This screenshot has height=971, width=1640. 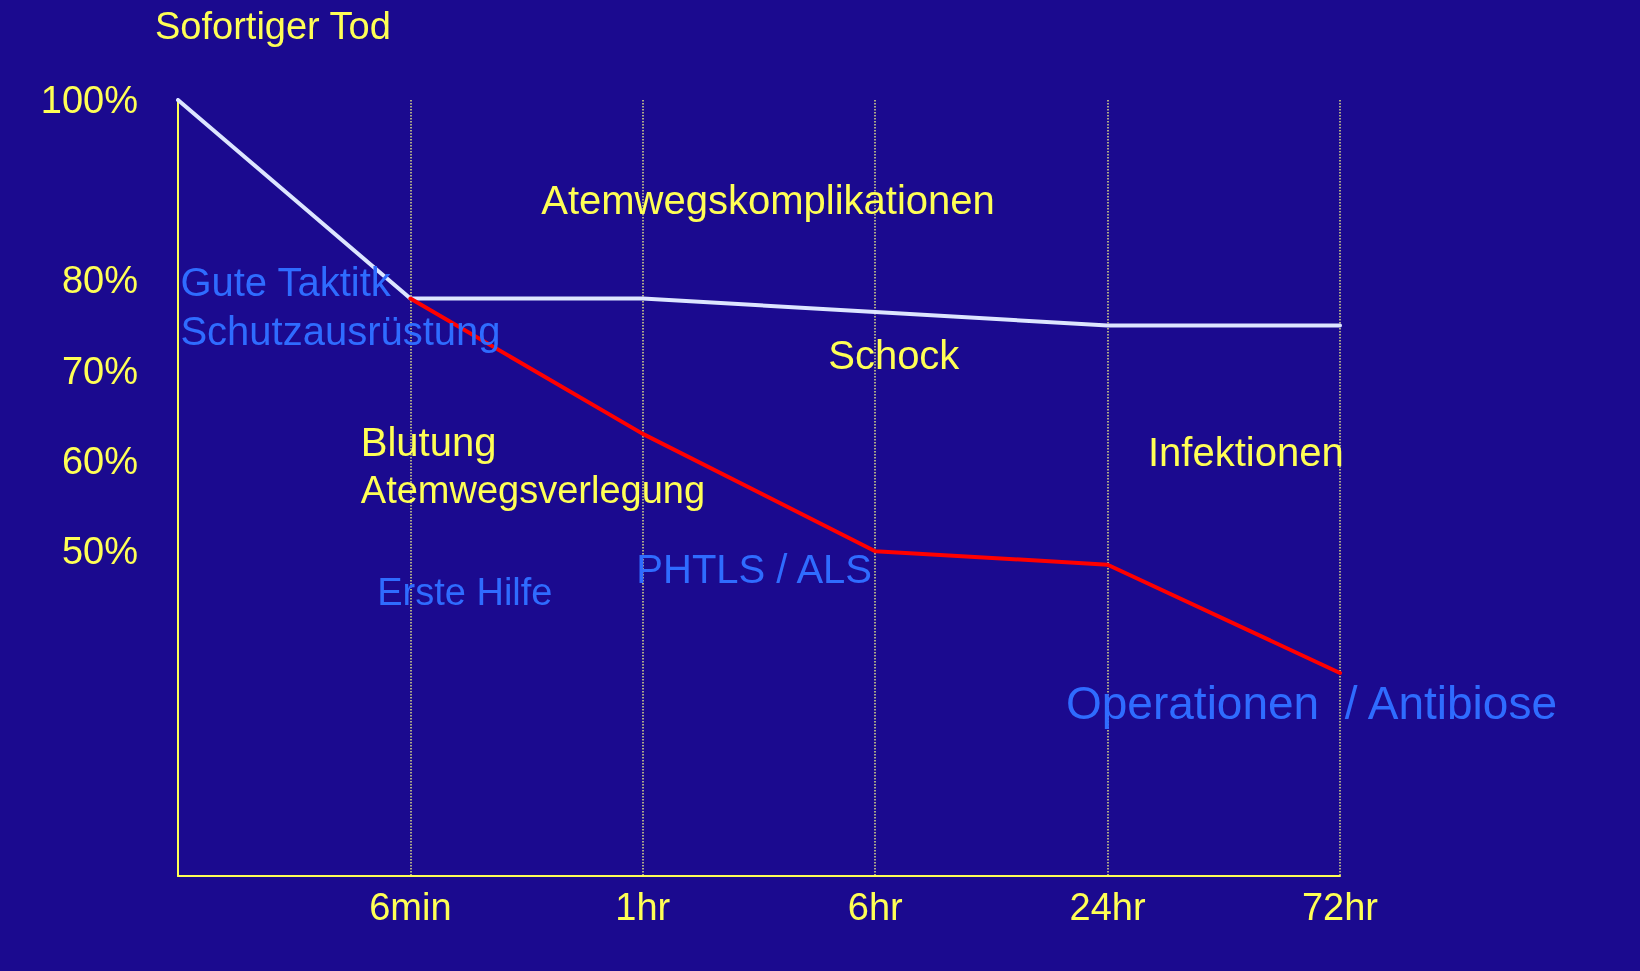 What do you see at coordinates (1246, 452) in the screenshot?
I see `annotation: Infektionen` at bounding box center [1246, 452].